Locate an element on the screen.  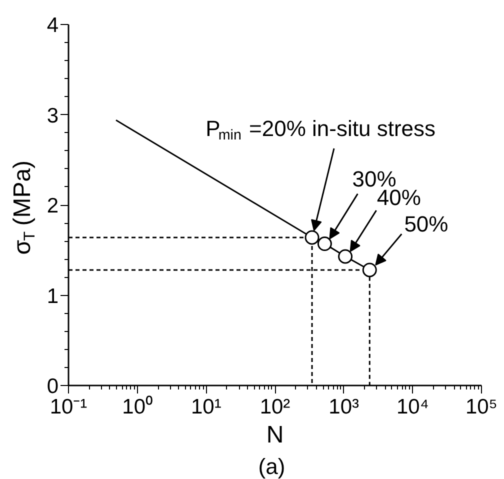
y-axis-title: σT (MPa) is located at coordinates (24, 207).